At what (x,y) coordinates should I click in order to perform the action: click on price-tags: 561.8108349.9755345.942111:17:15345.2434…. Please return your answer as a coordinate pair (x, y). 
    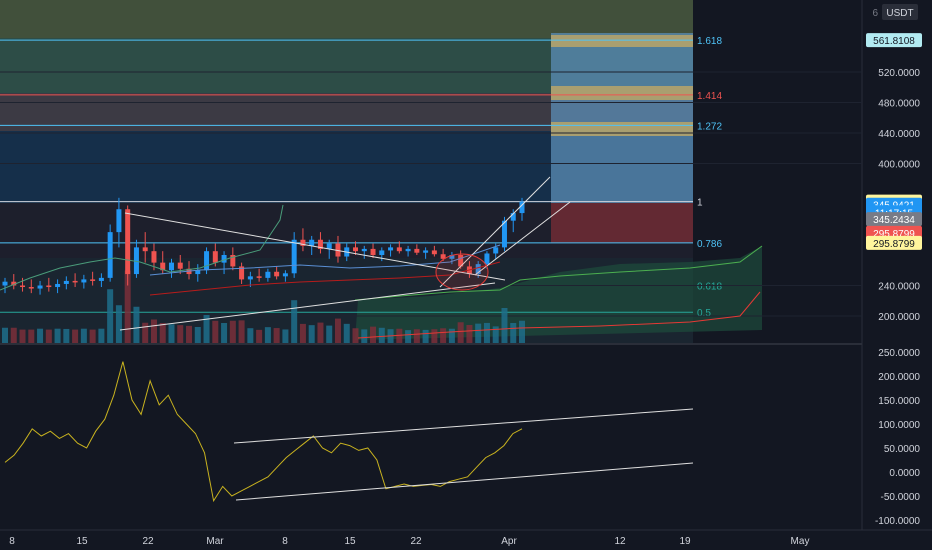
    Looking at the image, I should click on (894, 141).